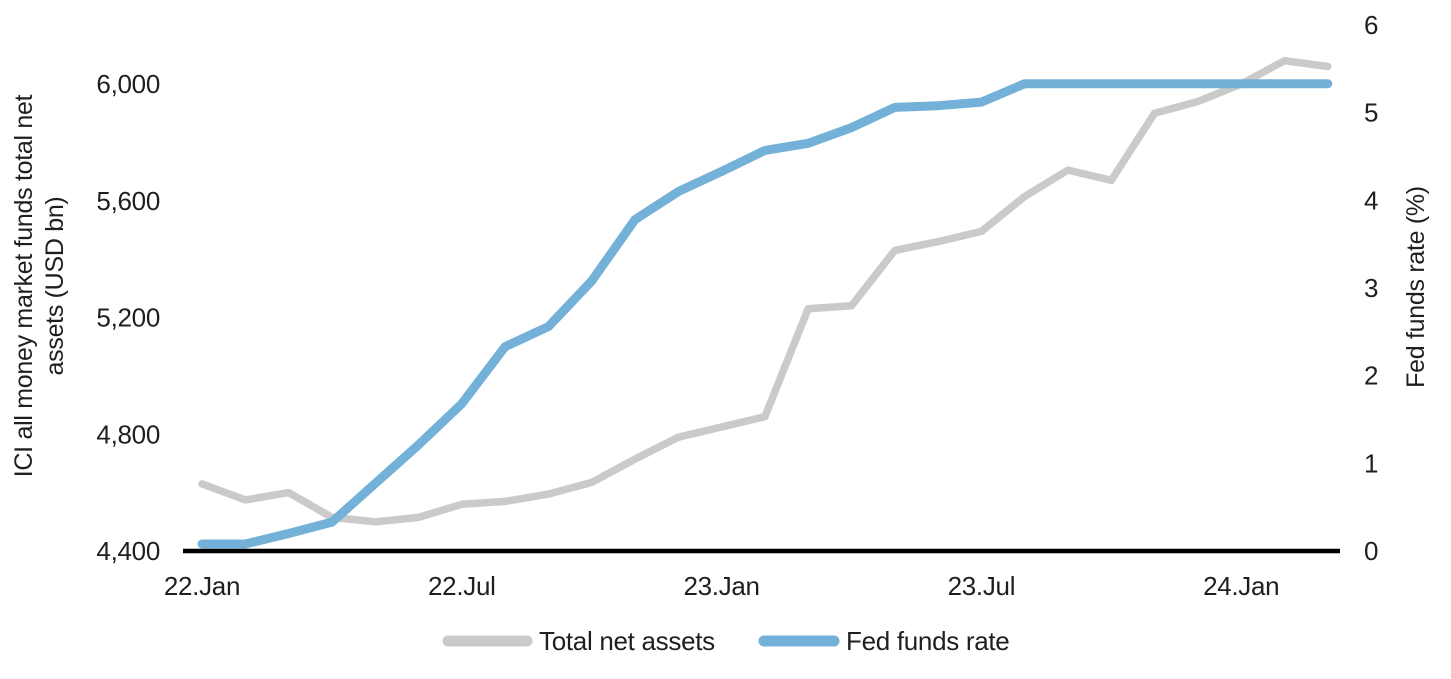 The image size is (1451, 679). I want to click on tick-label: 23.Jan, so click(721, 586).